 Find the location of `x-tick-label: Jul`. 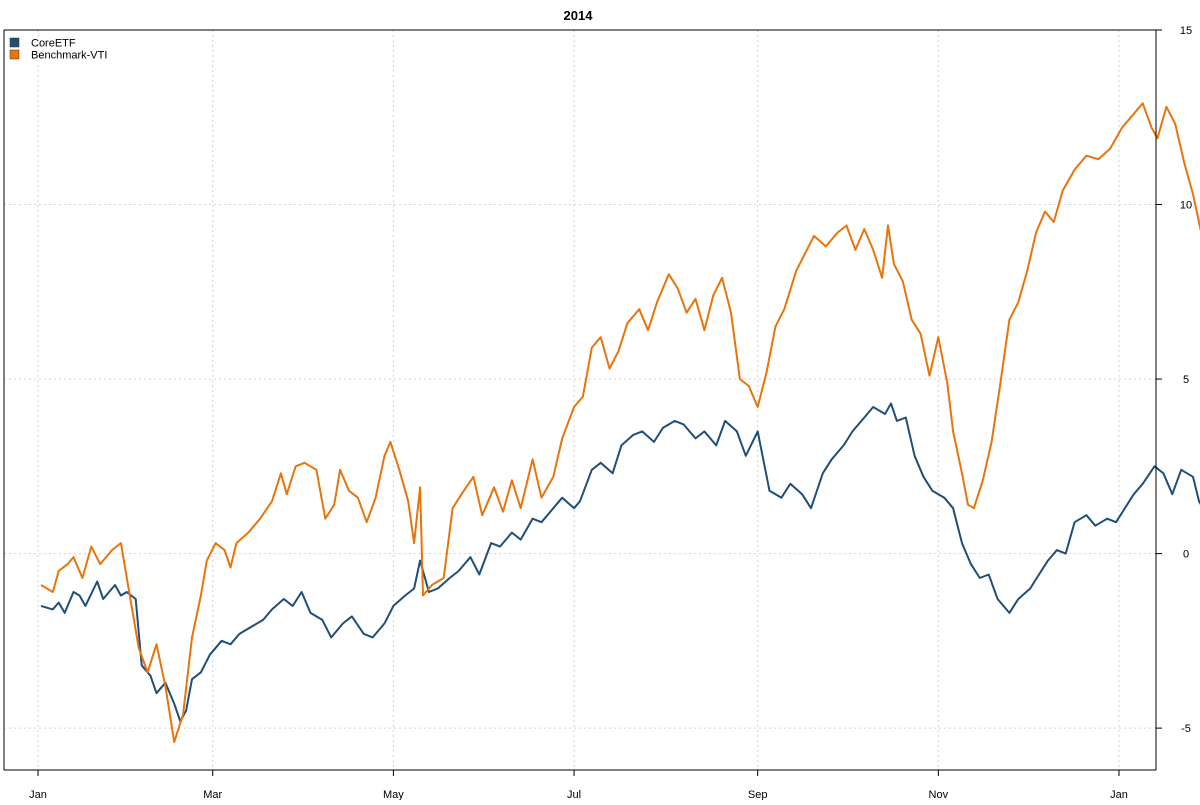

x-tick-label: Jul is located at coordinates (574, 794).